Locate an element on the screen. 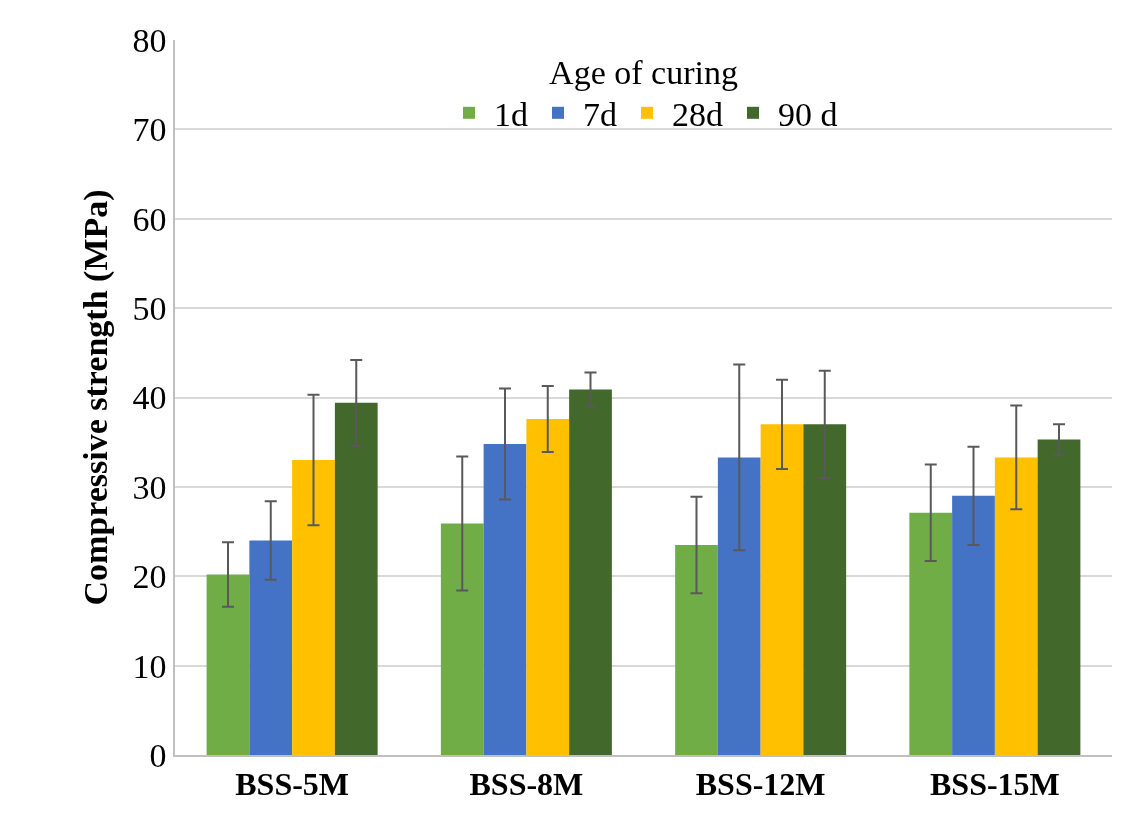  x-tick-label: BSS-15M is located at coordinates (994, 784).